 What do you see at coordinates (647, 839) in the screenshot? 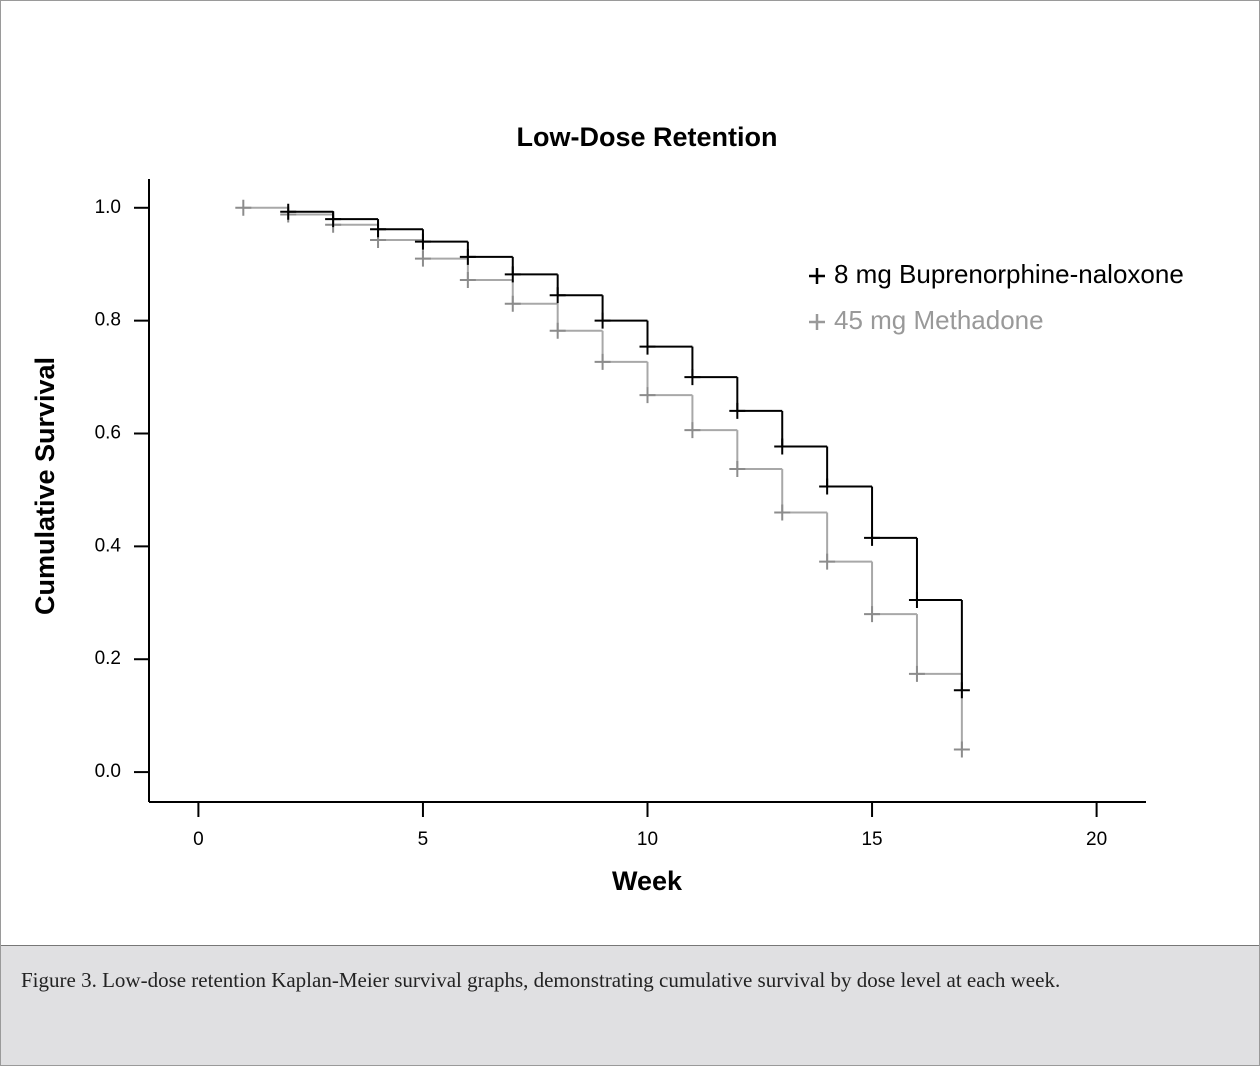
I see `x-tick-label: 10` at bounding box center [647, 839].